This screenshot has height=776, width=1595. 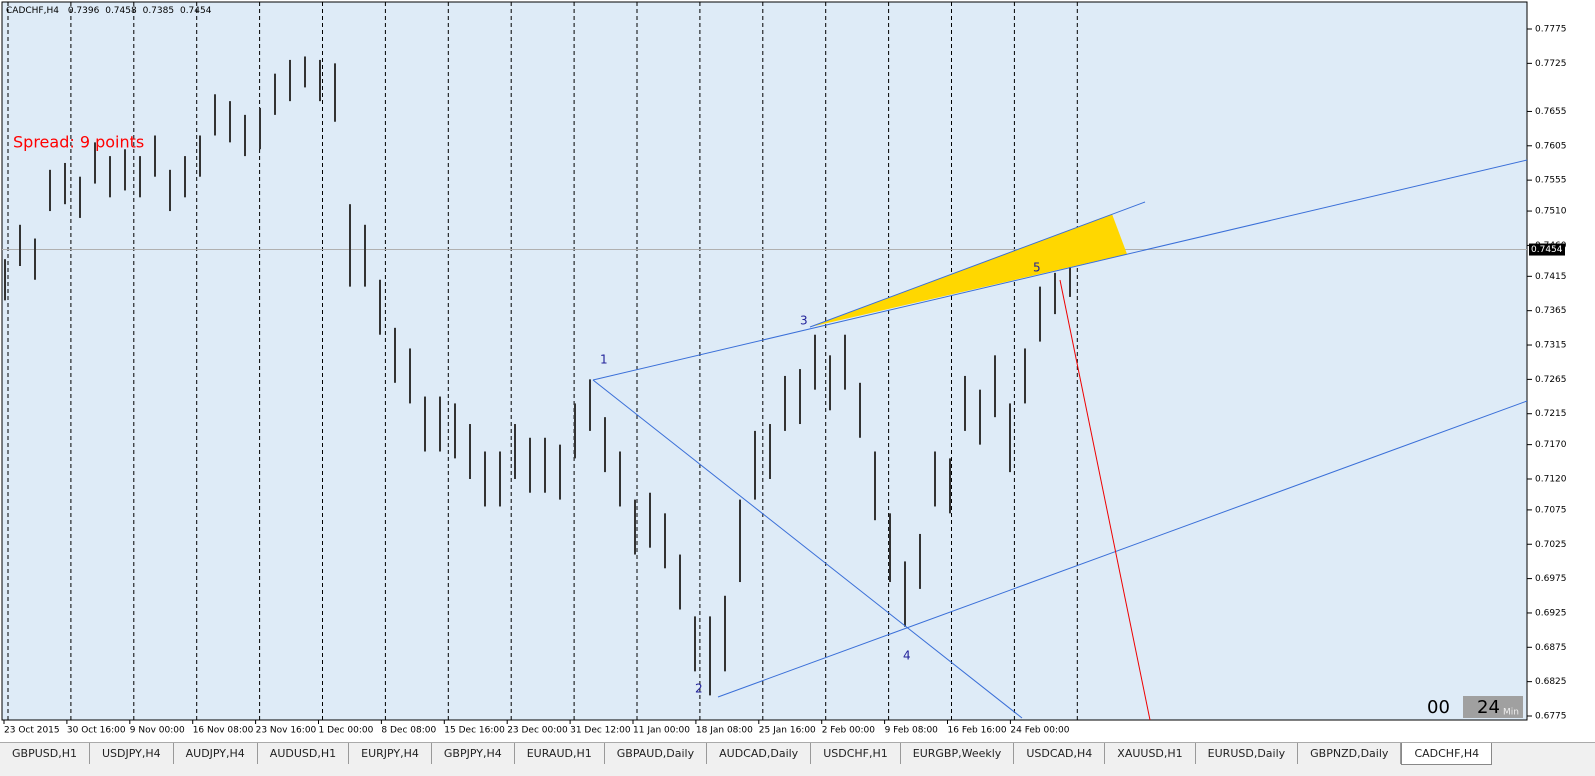 What do you see at coordinates (1551, 277) in the screenshot?
I see `y-tick-label: 0.7415` at bounding box center [1551, 277].